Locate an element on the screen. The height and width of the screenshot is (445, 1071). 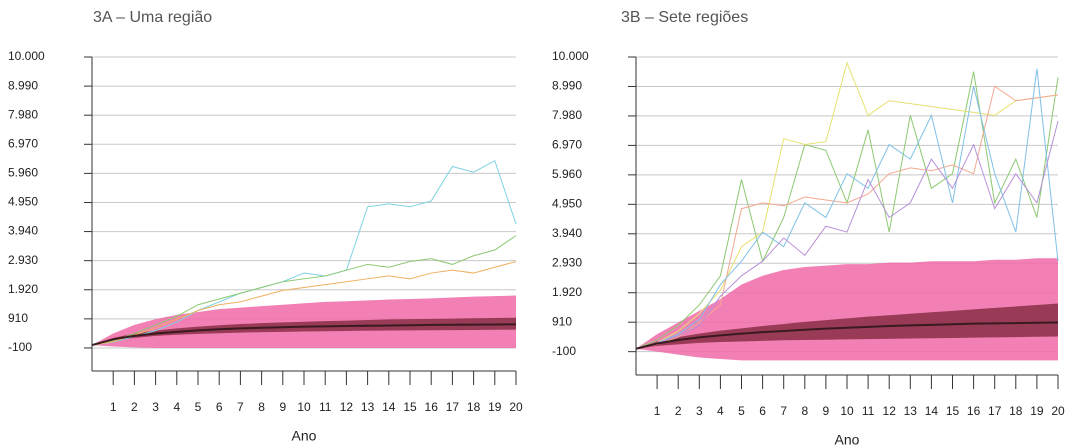
band is located at coordinates (847, 326).